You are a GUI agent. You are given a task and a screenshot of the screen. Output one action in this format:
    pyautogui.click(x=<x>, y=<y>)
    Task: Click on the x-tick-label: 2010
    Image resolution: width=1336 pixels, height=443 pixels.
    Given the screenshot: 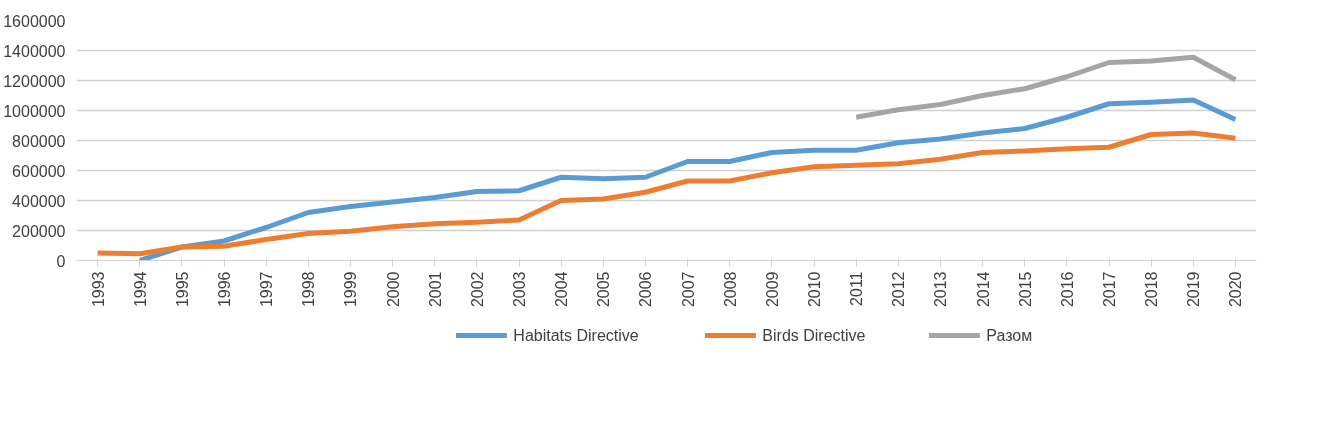 What is the action you would take?
    pyautogui.click(x=814, y=289)
    